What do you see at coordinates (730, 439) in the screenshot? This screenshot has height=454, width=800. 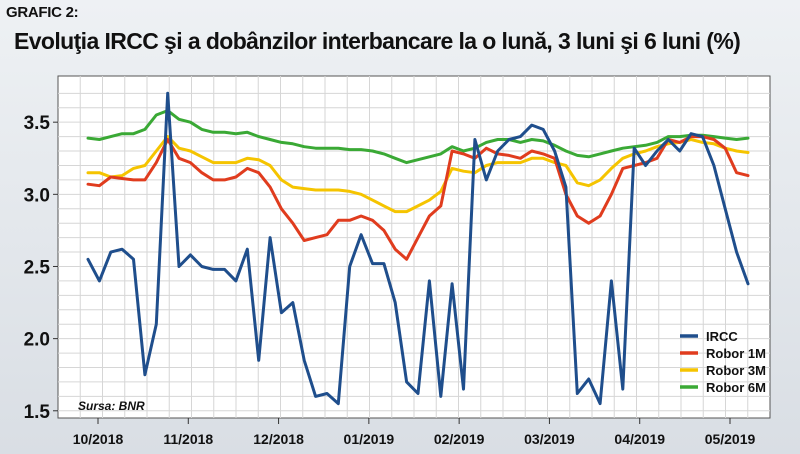 I see `x-tick-label: 05/2019` at bounding box center [730, 439].